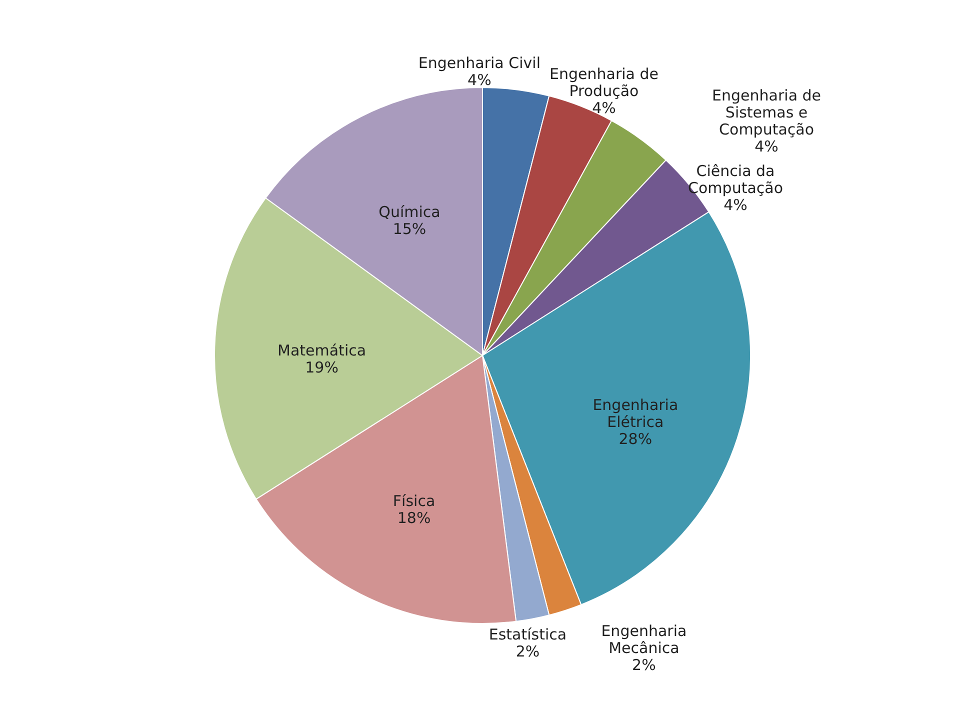 The image size is (965, 711). Describe the element at coordinates (603, 82) in the screenshot. I see `slice-label: Engenharia de Produção` at that location.